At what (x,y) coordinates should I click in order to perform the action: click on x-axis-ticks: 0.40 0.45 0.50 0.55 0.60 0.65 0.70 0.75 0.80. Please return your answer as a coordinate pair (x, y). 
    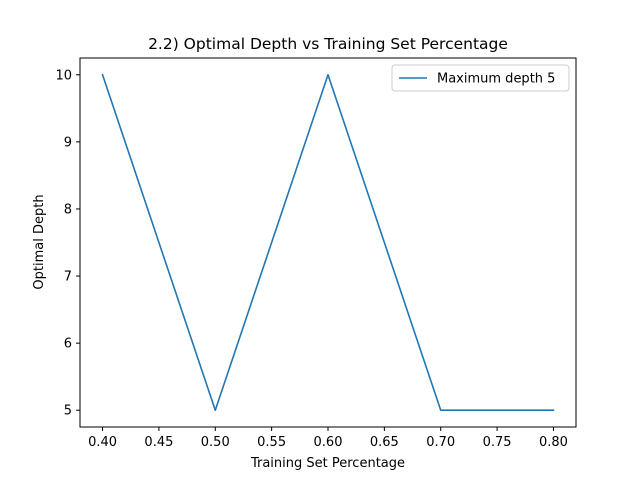
    Looking at the image, I should click on (328, 438).